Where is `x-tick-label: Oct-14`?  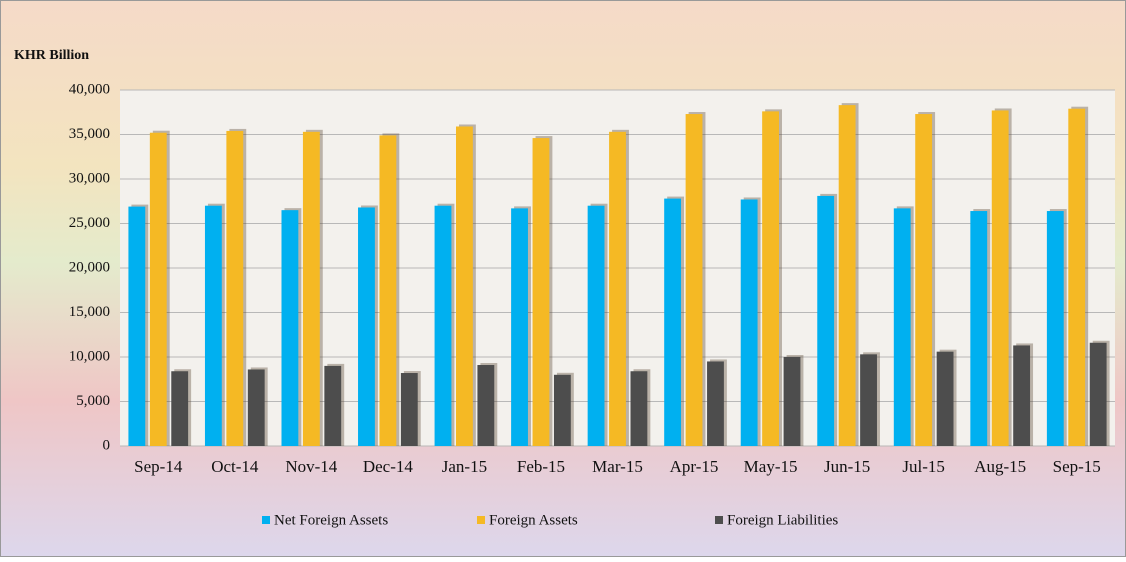 x-tick-label: Oct-14 is located at coordinates (235, 466).